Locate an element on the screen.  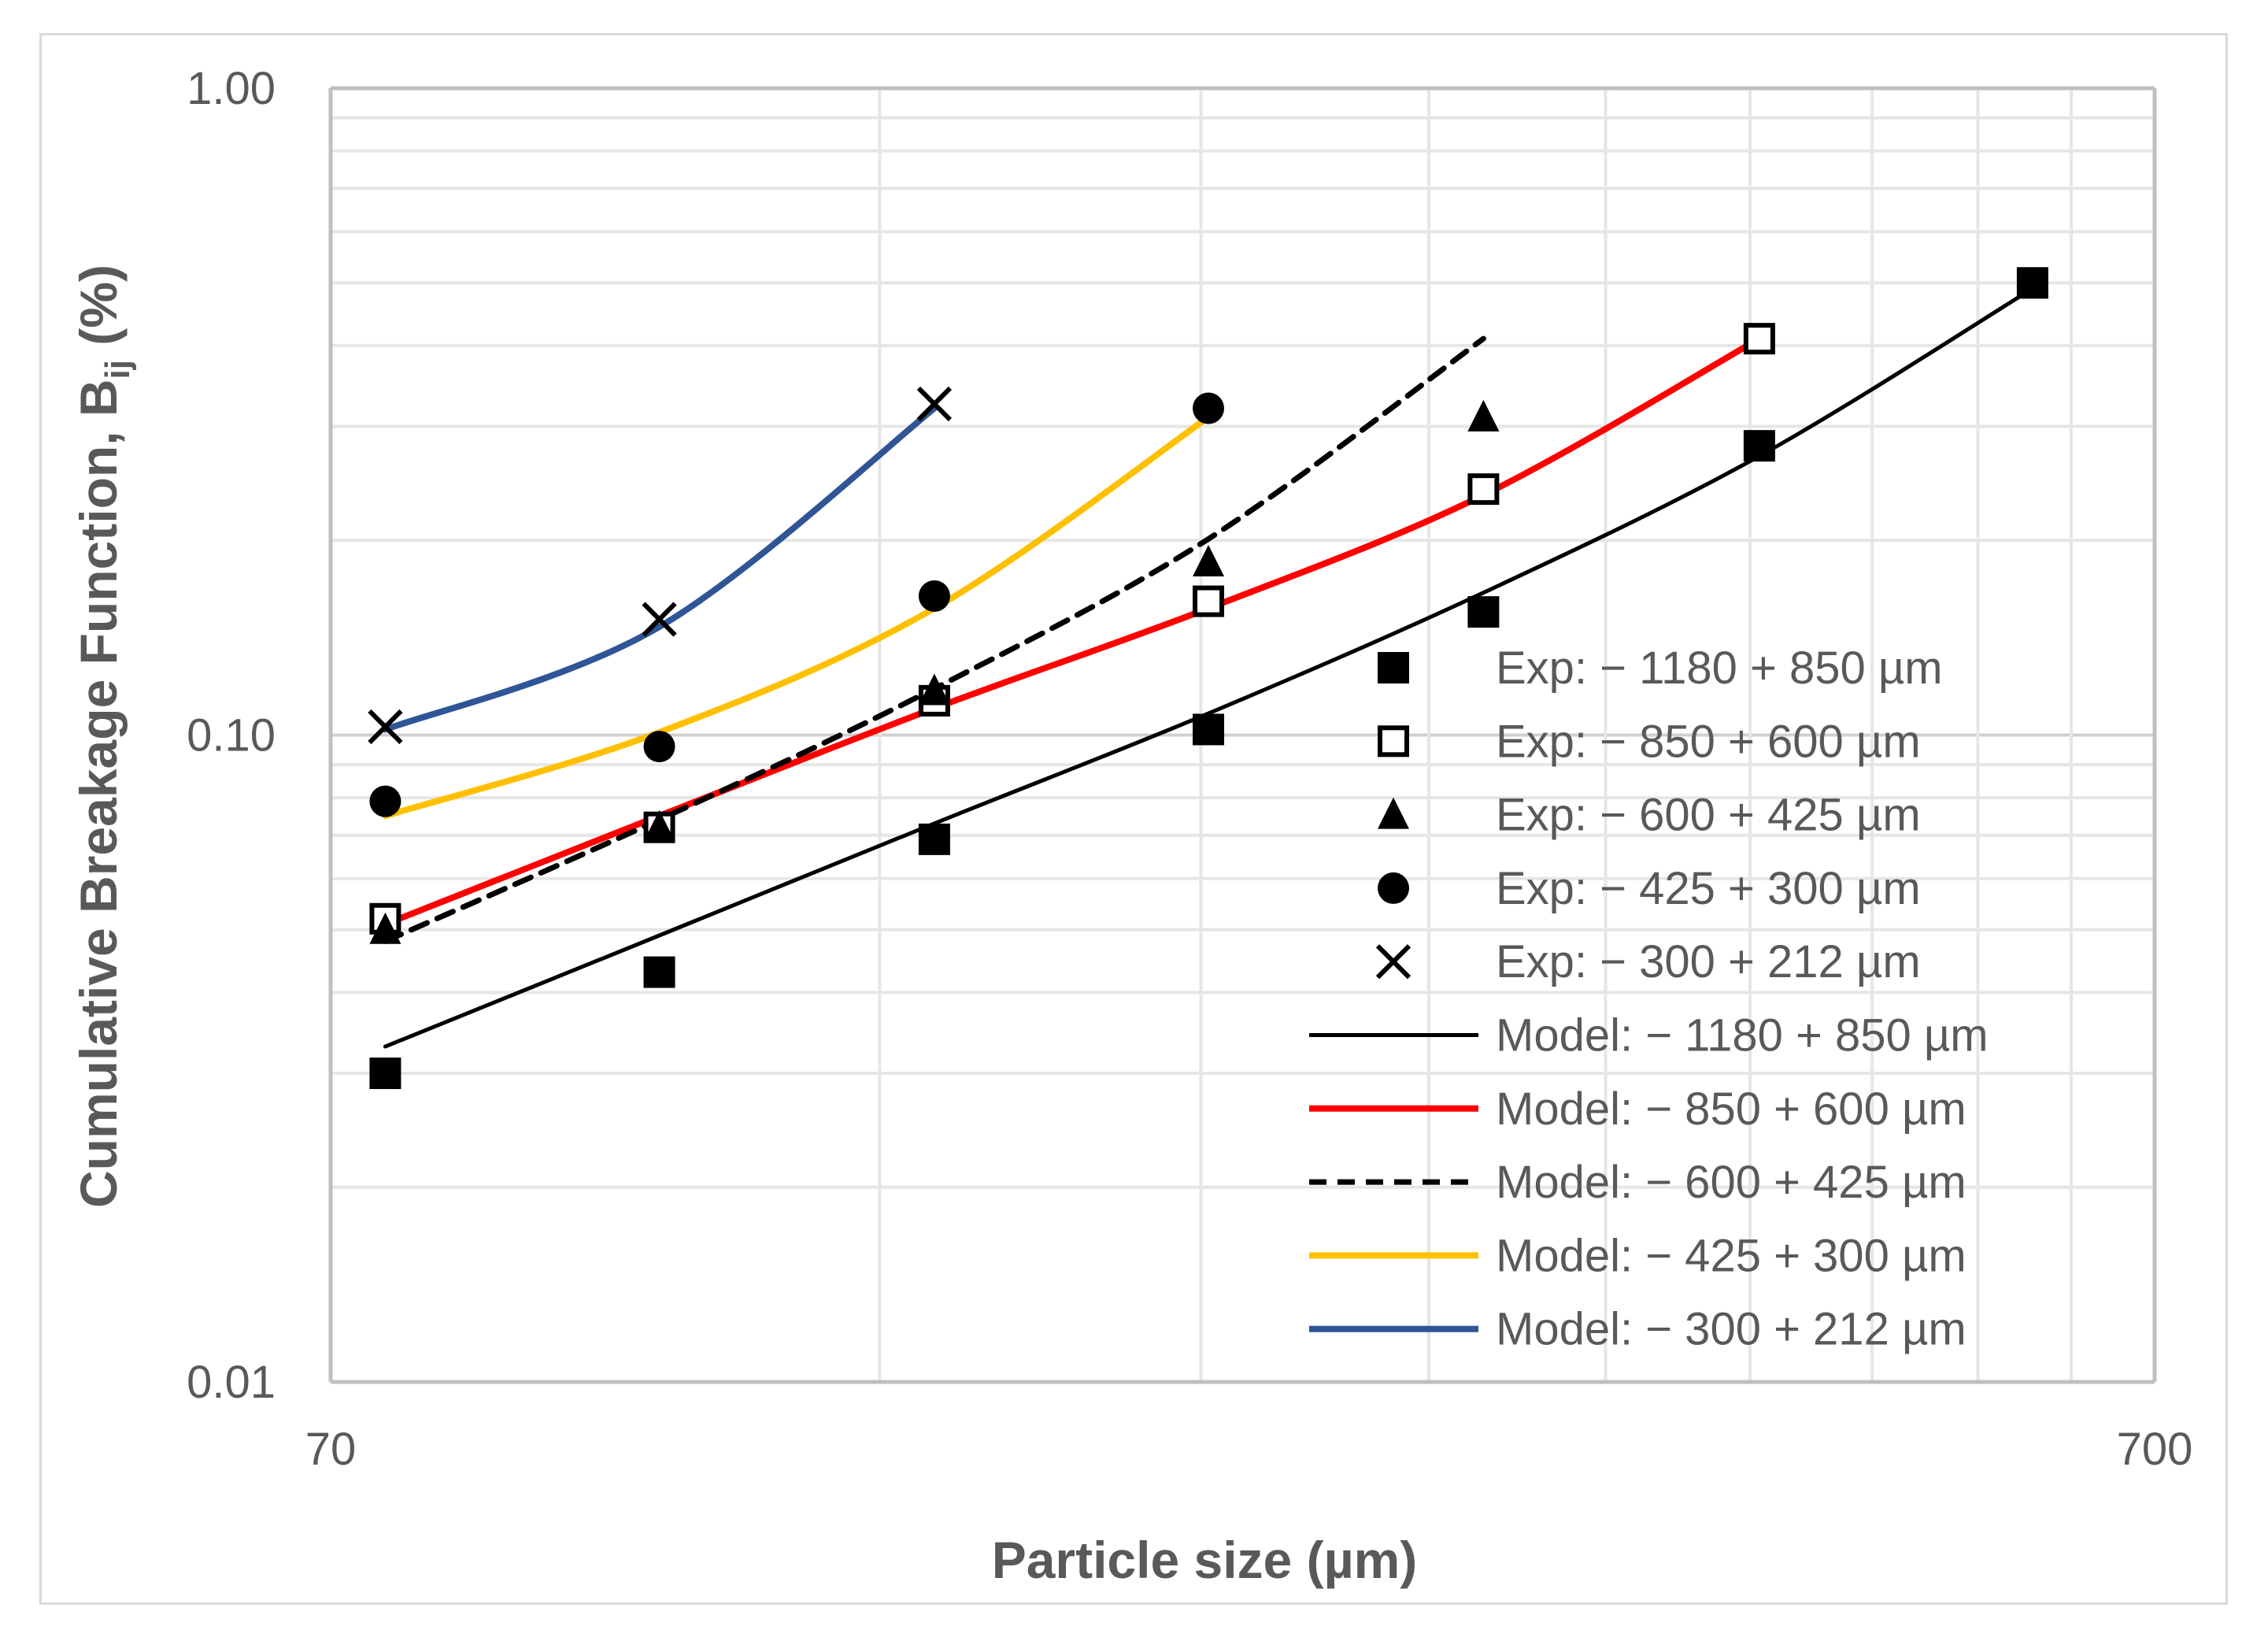
legend-label: Exp: − 850 + 600 µm is located at coordinates (1709, 741).